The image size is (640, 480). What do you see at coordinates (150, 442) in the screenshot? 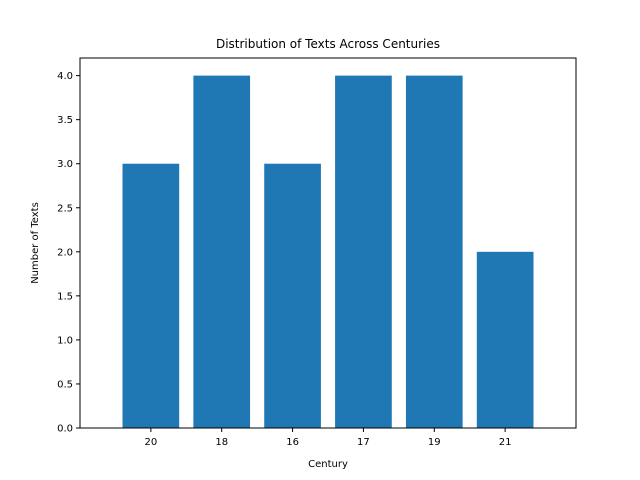
I see `x-tick-label: 20` at bounding box center [150, 442].